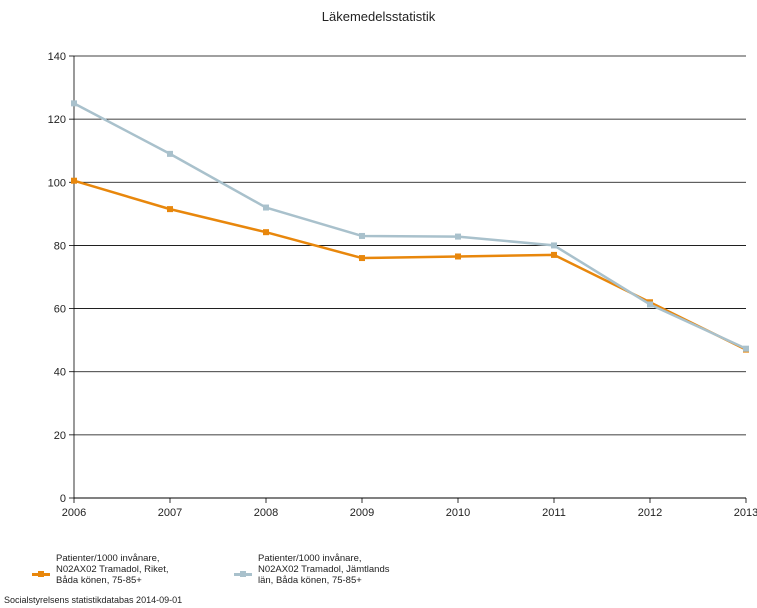  What do you see at coordinates (74, 513) in the screenshot?
I see `x-tick-label-2006: 2006` at bounding box center [74, 513].